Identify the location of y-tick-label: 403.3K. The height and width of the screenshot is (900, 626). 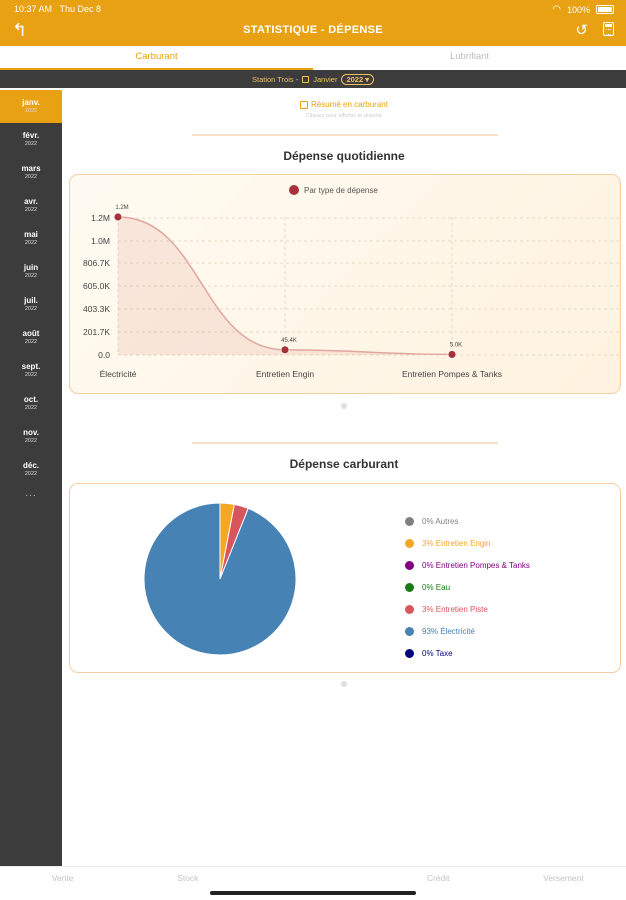
(96, 309).